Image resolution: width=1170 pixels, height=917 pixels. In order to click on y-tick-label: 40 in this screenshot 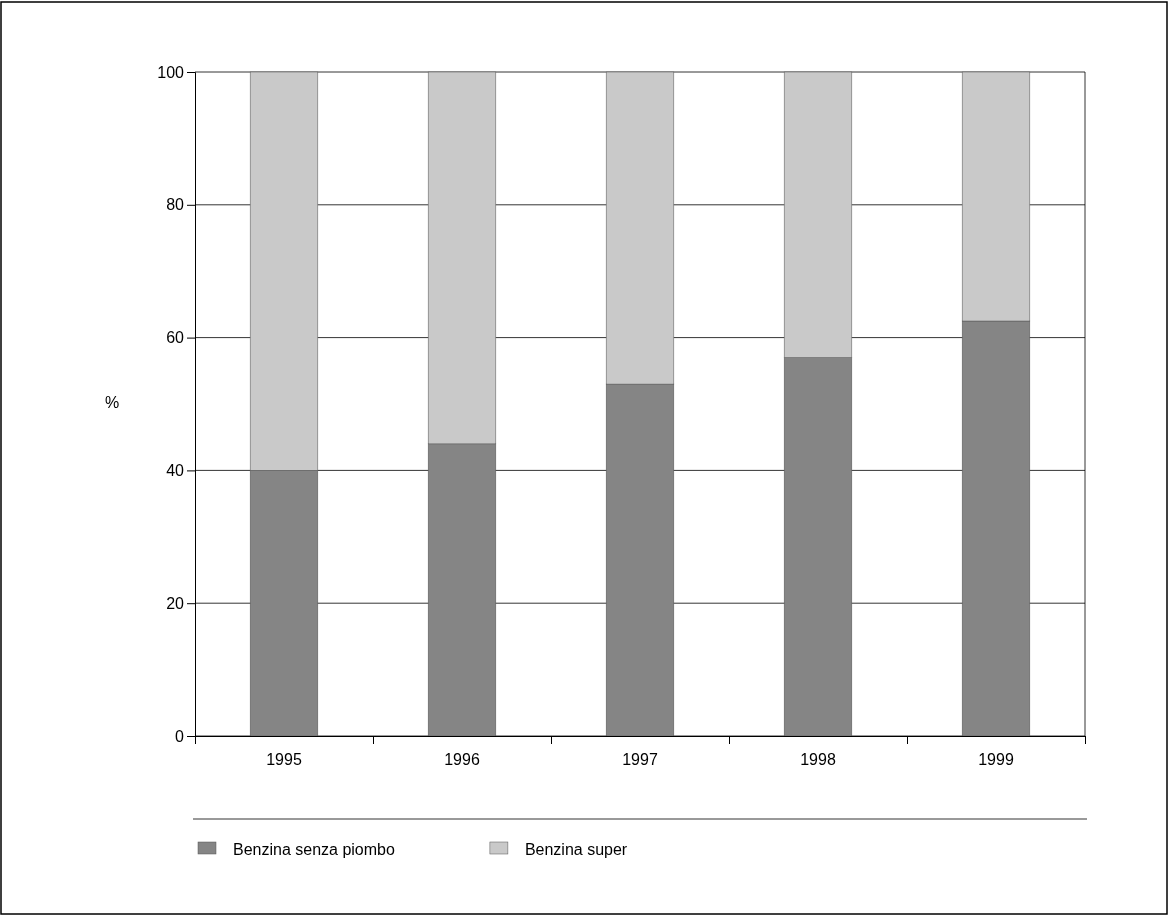, I will do `click(175, 471)`.